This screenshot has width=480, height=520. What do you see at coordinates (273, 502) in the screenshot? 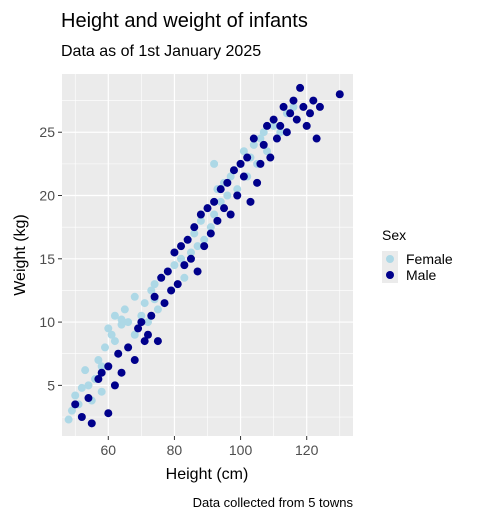
I see `chart-caption: Data collected from 5 towns` at bounding box center [273, 502].